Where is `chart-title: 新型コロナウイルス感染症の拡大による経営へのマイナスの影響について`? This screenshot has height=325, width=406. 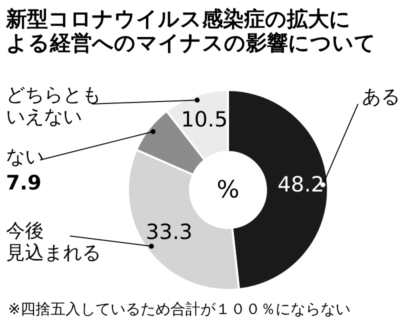
chart-title: 新型コロナウイルス感染症の拡大による経営へのマイナスの影響について is located at coordinates (190, 30).